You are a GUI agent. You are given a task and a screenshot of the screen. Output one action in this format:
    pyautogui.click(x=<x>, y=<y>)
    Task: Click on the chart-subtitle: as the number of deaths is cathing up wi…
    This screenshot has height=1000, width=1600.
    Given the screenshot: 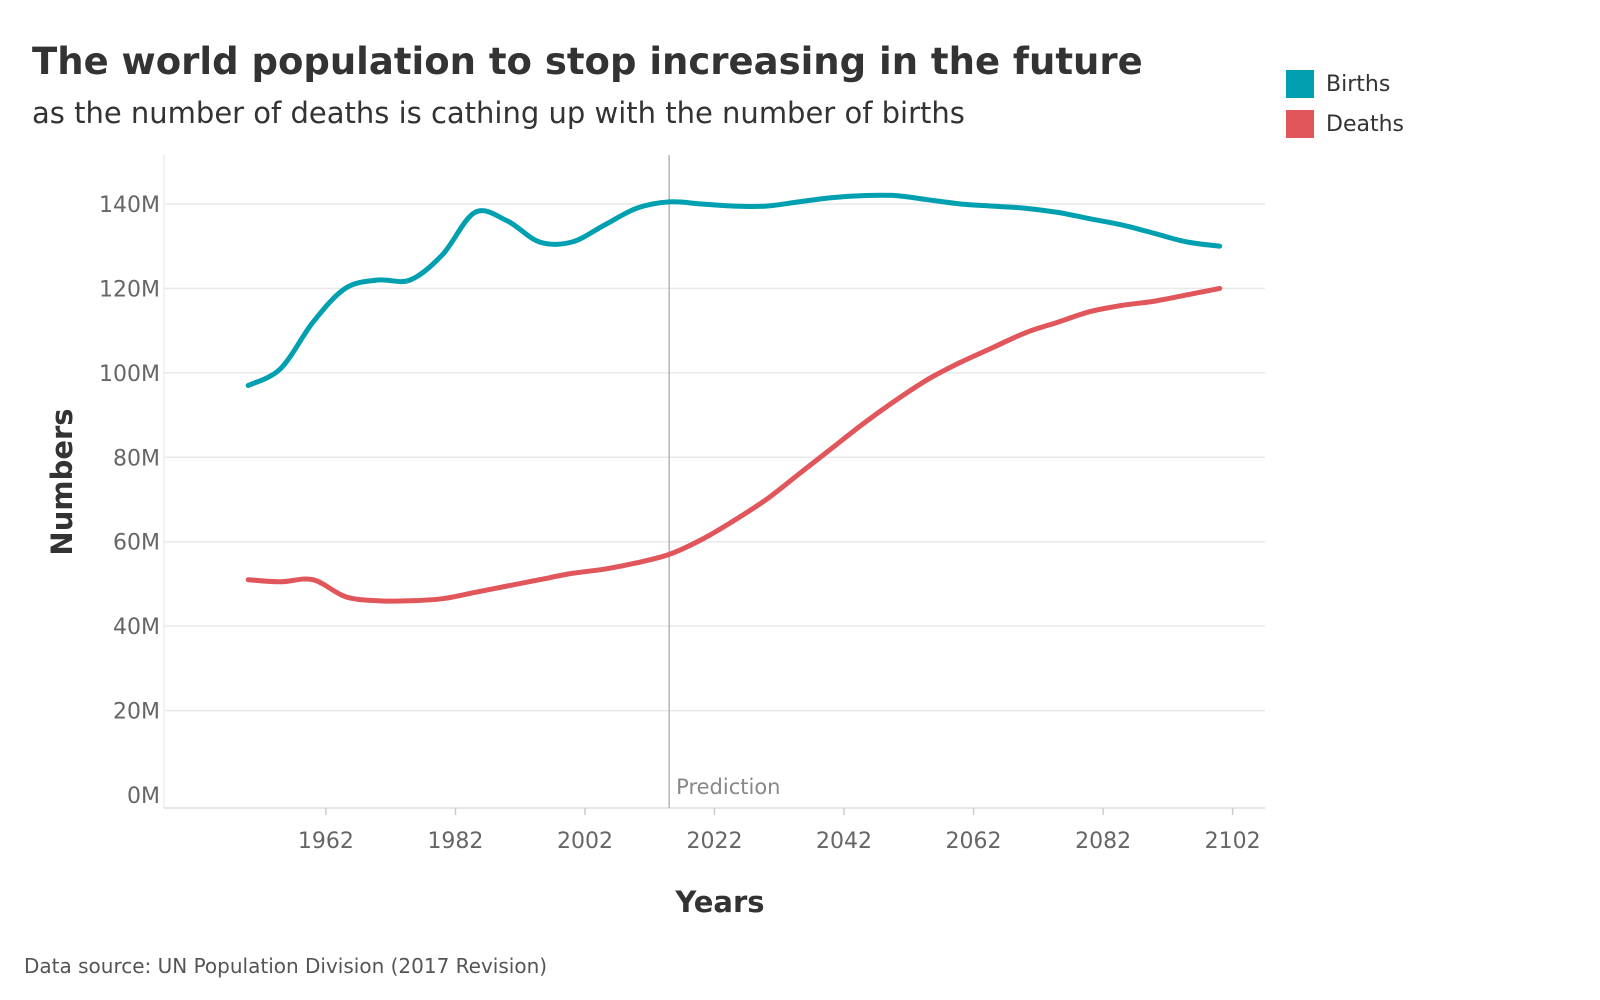 What is the action you would take?
    pyautogui.click(x=498, y=113)
    